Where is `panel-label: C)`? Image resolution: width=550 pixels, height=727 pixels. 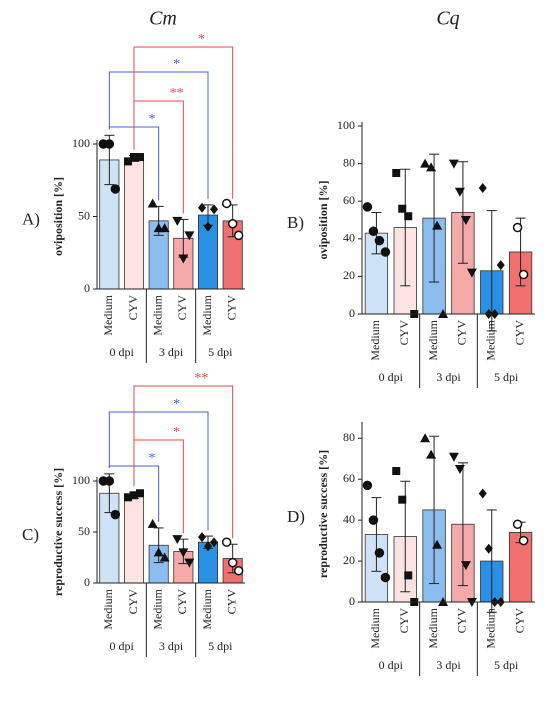 panel-label: C) is located at coordinates (30, 534).